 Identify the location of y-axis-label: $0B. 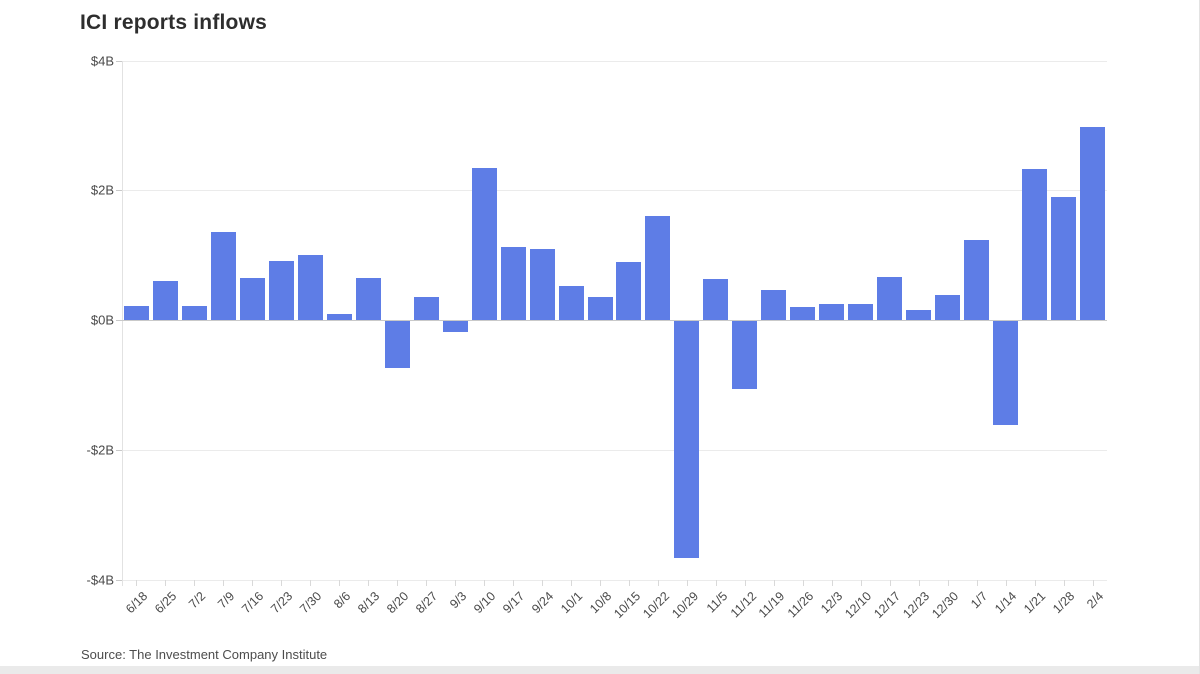
(102, 320).